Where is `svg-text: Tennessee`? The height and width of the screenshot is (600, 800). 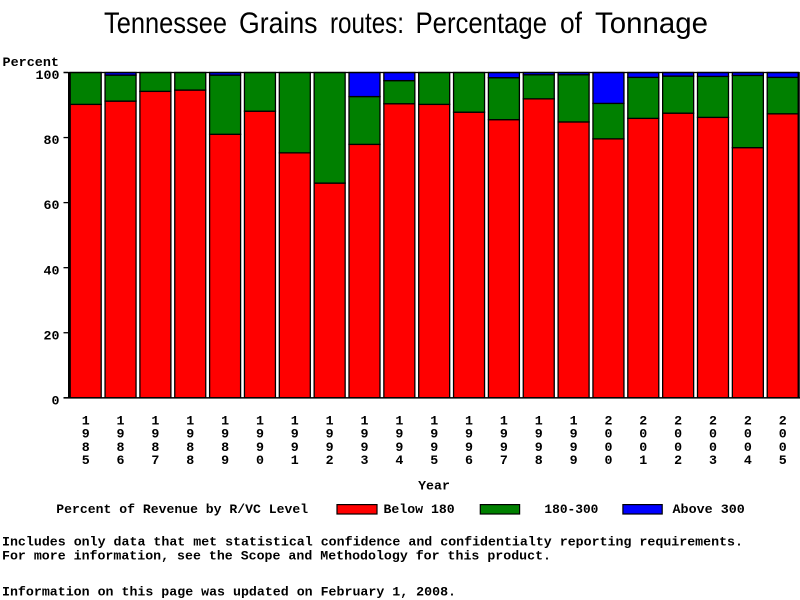 svg-text: Tennessee is located at coordinates (165, 23).